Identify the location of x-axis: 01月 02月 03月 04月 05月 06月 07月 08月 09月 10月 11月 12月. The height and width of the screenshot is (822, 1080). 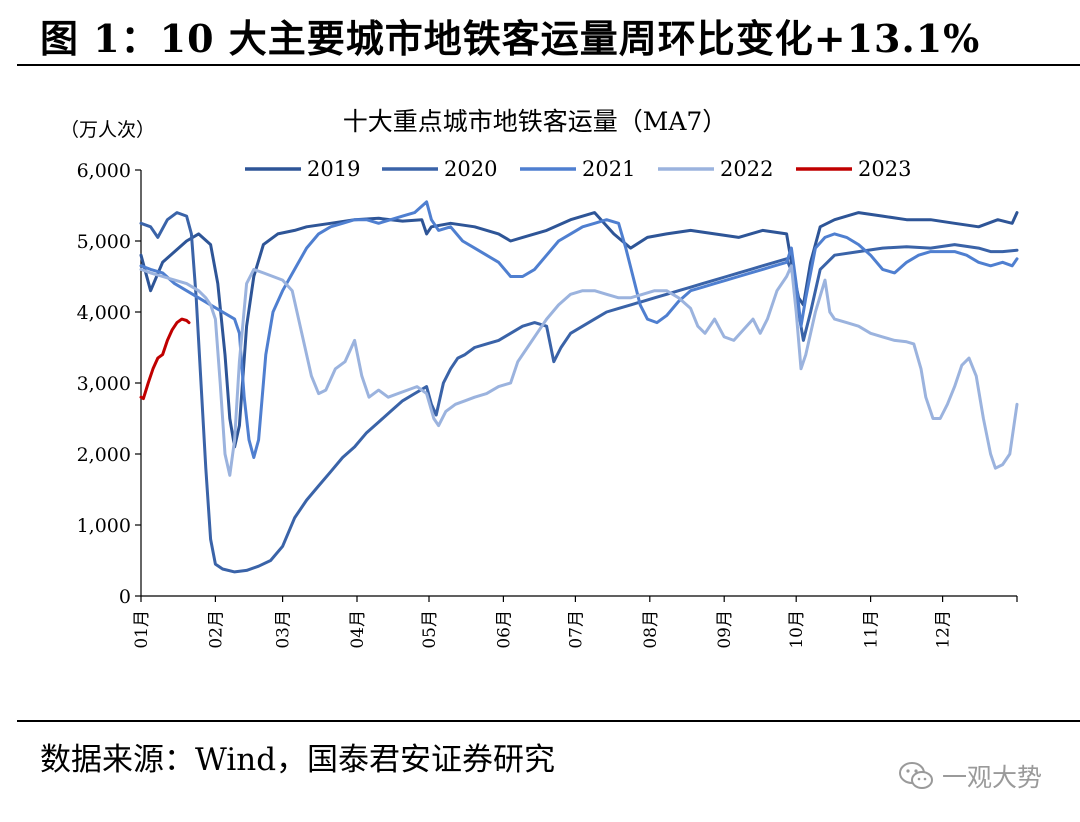
(575, 622).